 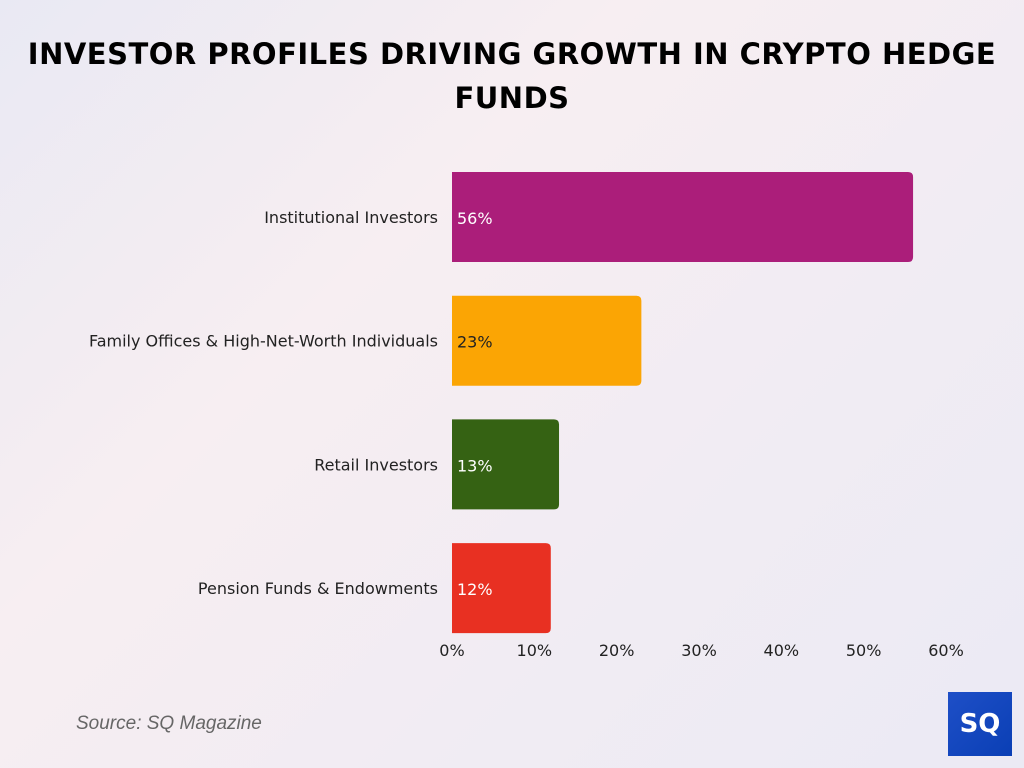 I want to click on source-note: Source: SQ Magazine, so click(x=169, y=723).